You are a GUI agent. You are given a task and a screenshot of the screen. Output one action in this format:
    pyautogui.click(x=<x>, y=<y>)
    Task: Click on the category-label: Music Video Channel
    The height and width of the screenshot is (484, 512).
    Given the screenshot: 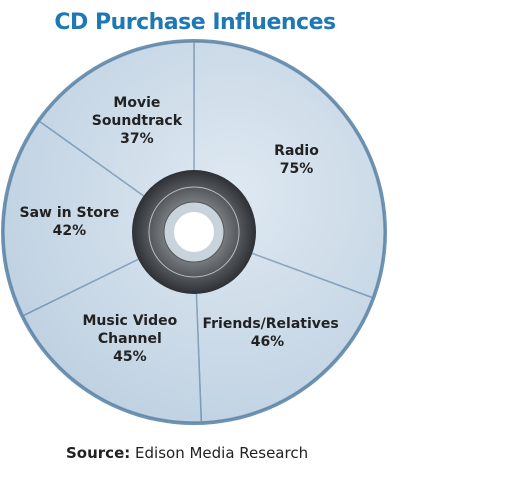 What is the action you would take?
    pyautogui.click(x=130, y=330)
    